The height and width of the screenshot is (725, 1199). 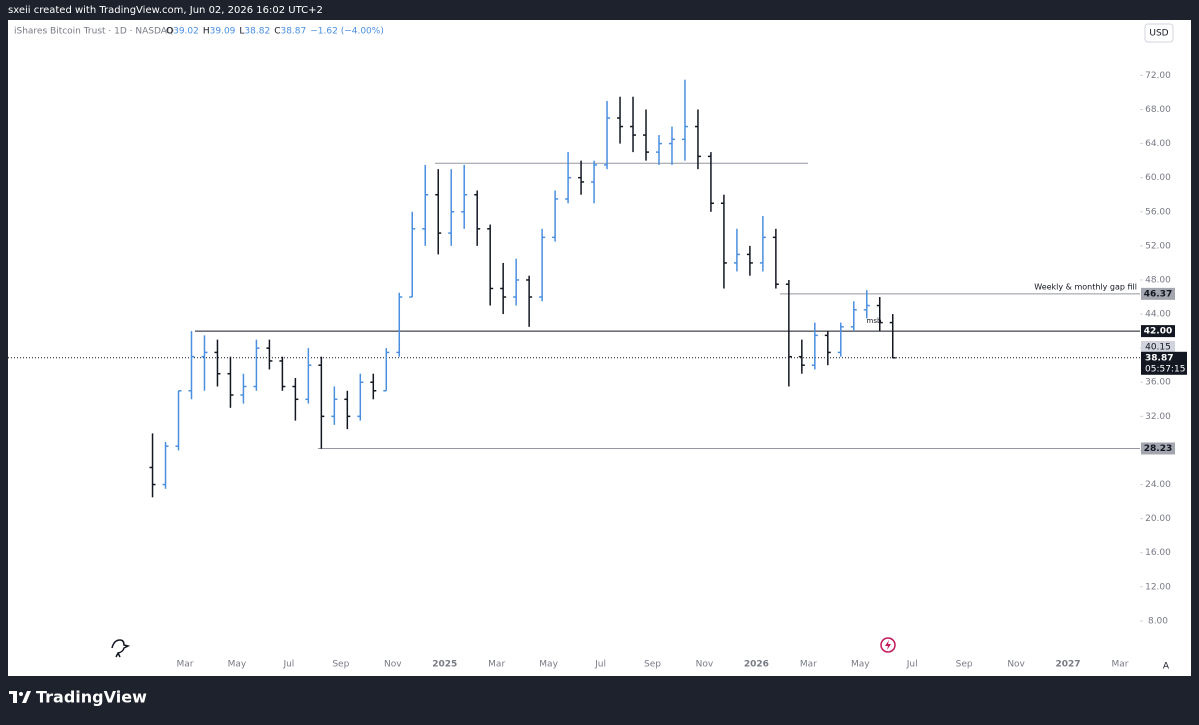 I want to click on x-tick-label: 2026, so click(x=756, y=665).